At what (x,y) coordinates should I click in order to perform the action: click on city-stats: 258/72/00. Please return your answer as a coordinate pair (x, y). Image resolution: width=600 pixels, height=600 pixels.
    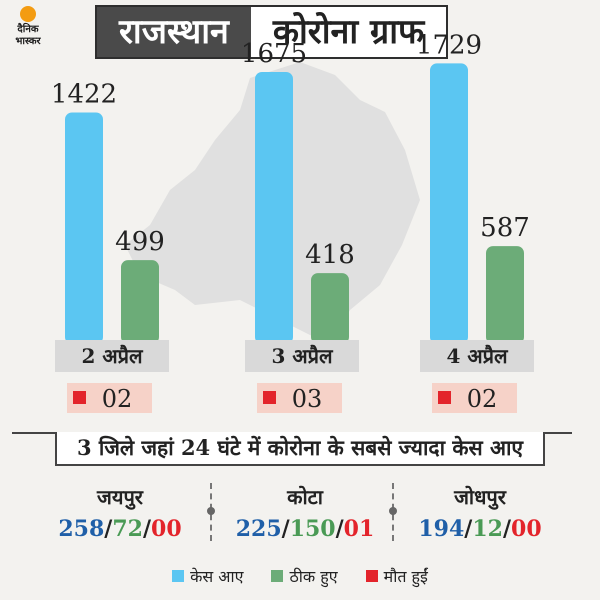
    Looking at the image, I should click on (120, 529).